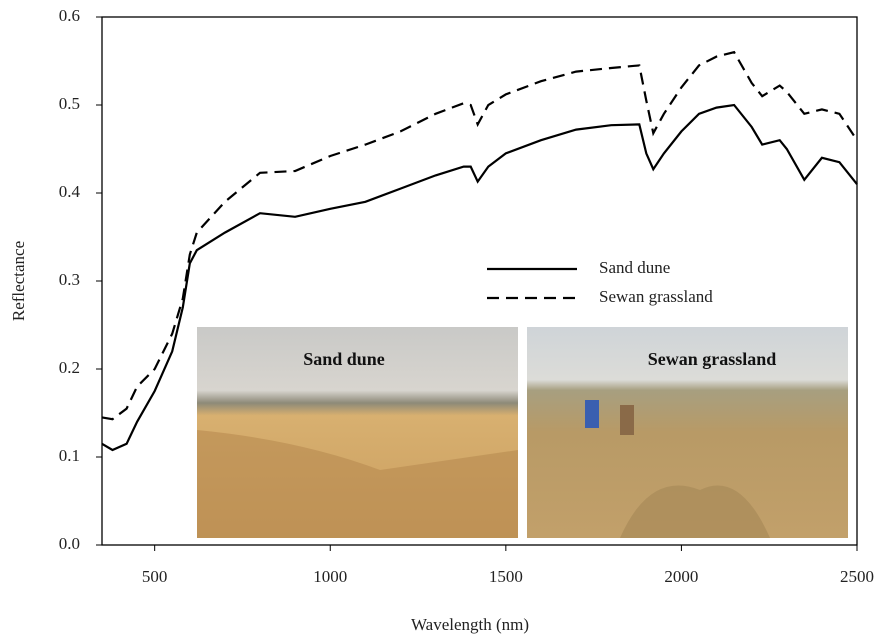  What do you see at coordinates (69, 15) in the screenshot?
I see `y-tick-label: 0.6` at bounding box center [69, 15].